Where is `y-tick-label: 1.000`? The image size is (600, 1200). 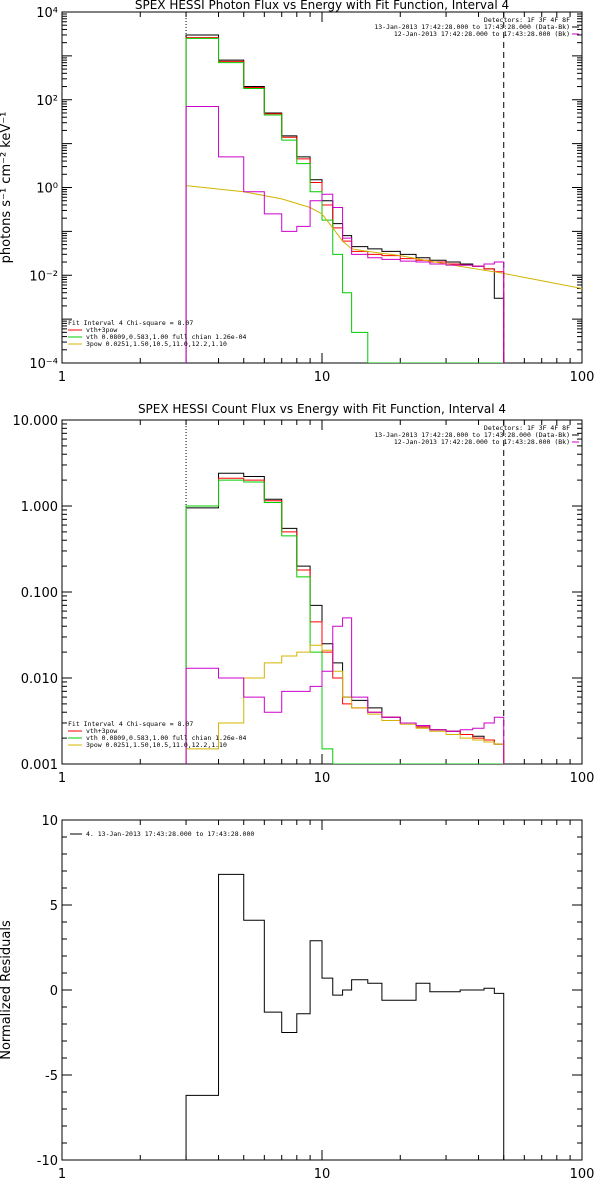 y-tick-label: 1.000 is located at coordinates (39, 507).